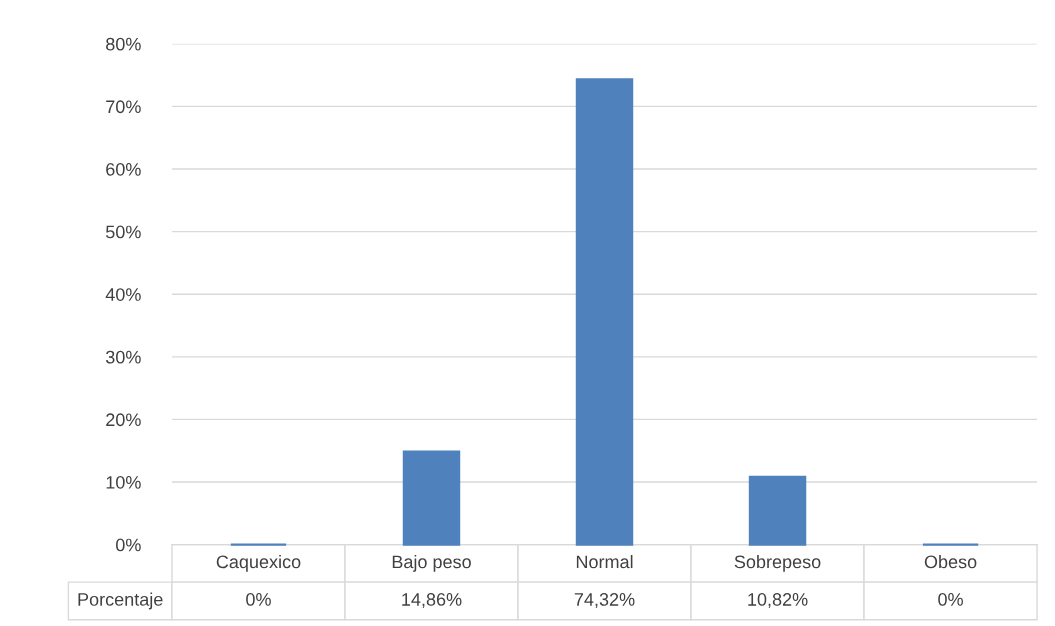 This screenshot has width=1055, height=626. I want to click on y-tick-label: 70%, so click(123, 107).